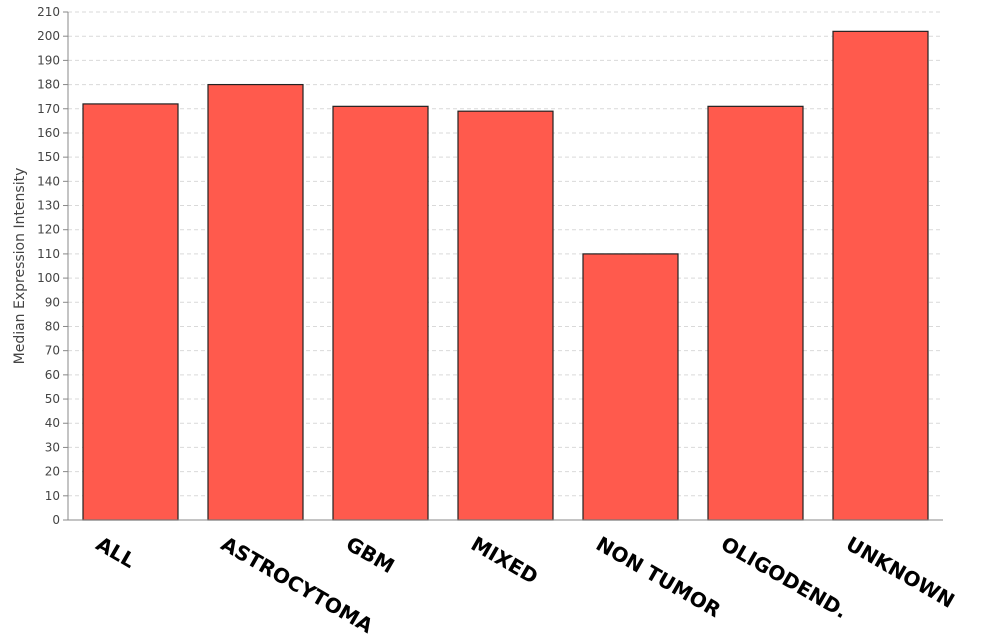  What do you see at coordinates (48, 278) in the screenshot?
I see `y-tick-label: 100` at bounding box center [48, 278].